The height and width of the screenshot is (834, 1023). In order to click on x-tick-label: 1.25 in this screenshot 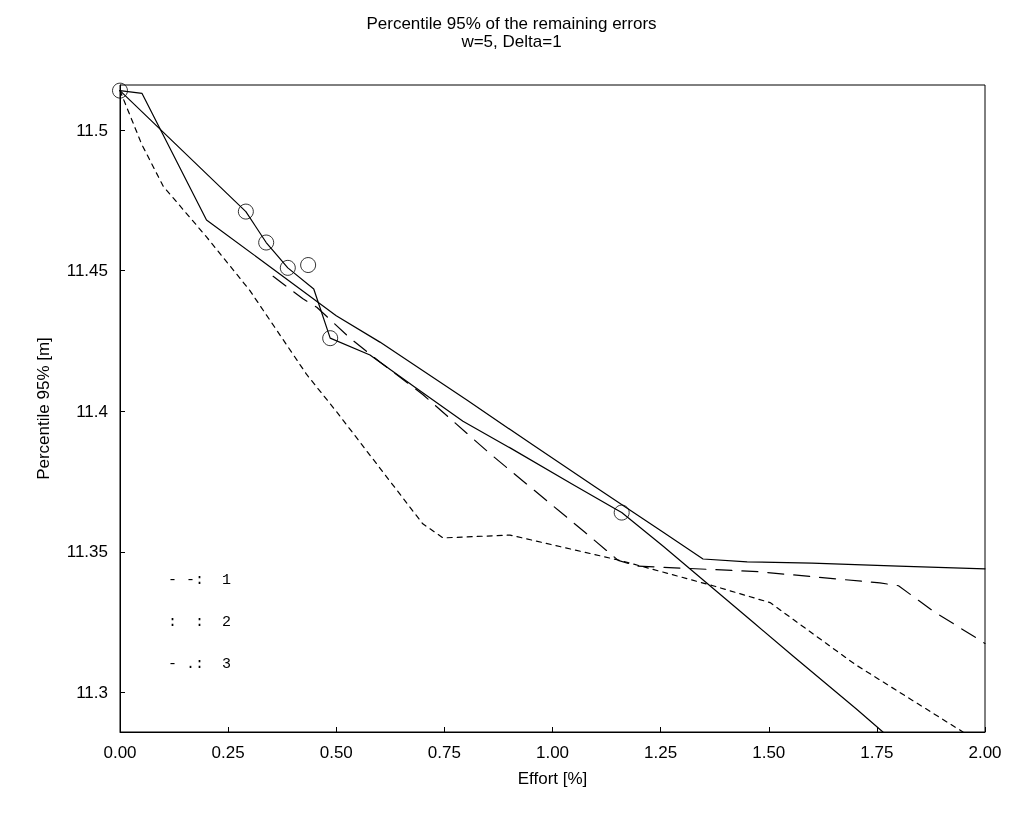, I will do `click(661, 752)`.